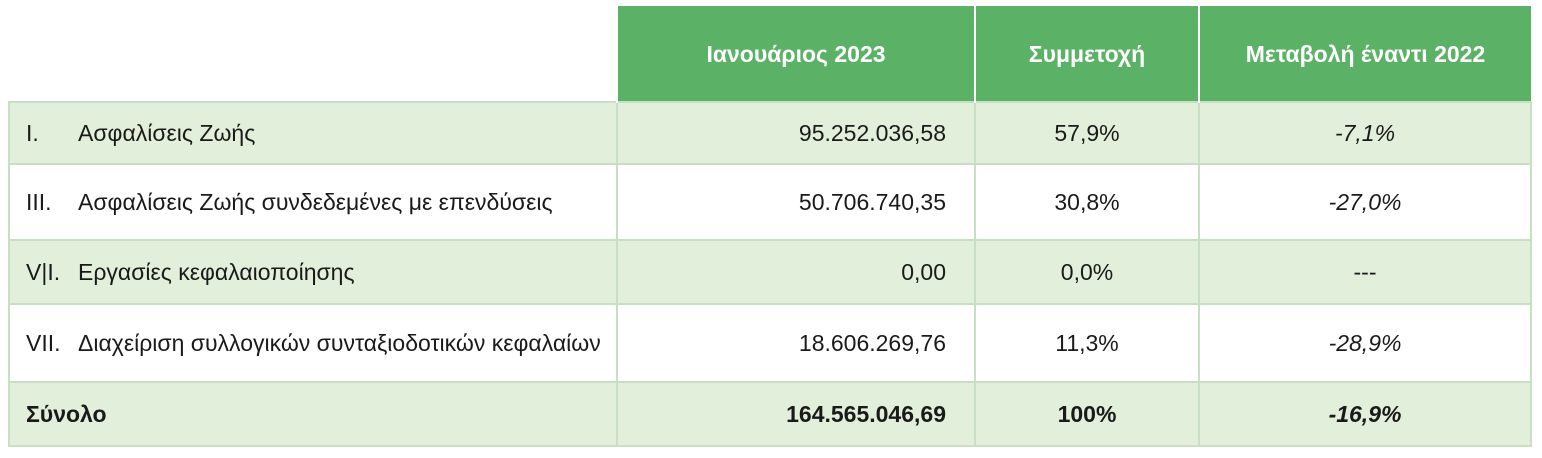  I want to click on header-blank-cell, so click(313, 54).